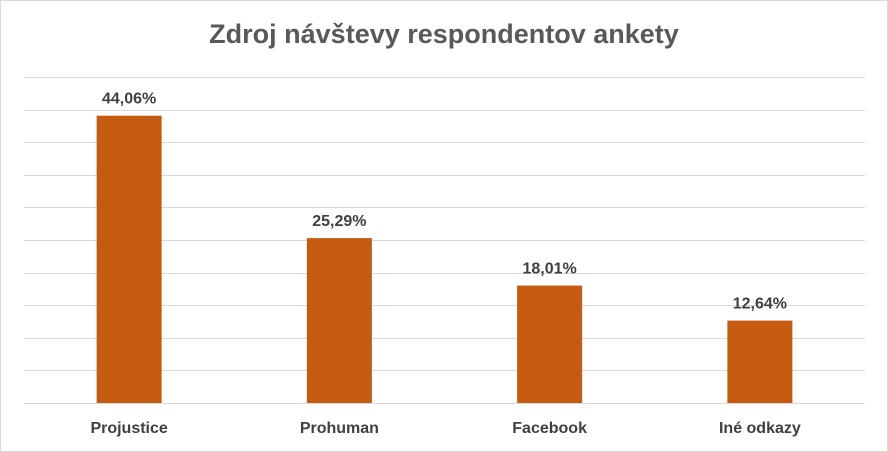  What do you see at coordinates (339, 221) in the screenshot?
I see `data-label: 25,29%` at bounding box center [339, 221].